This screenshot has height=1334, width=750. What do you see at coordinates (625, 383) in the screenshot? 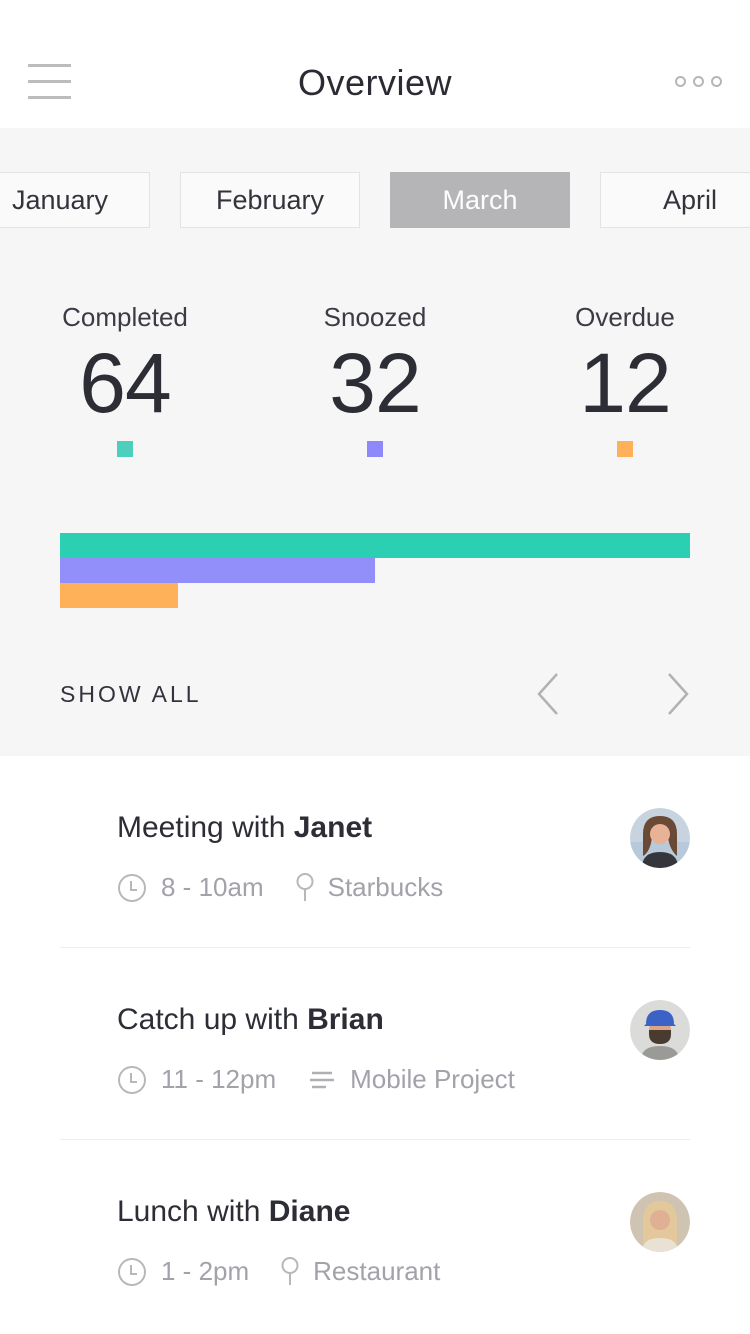
I see `stat-value: 12` at bounding box center [625, 383].